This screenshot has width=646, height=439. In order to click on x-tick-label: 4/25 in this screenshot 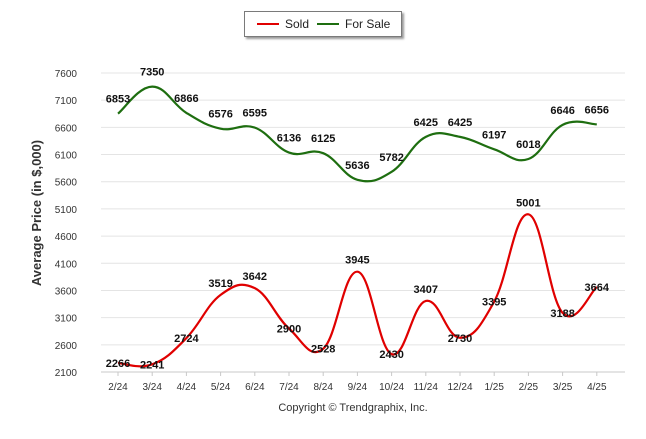, I will do `click(597, 387)`.